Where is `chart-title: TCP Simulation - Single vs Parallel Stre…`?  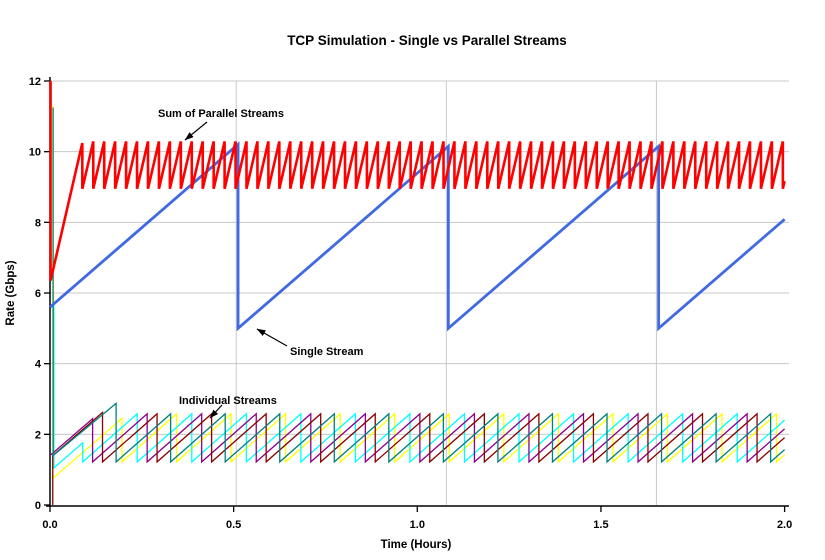
chart-title: TCP Simulation - Single vs Parallel Stre… is located at coordinates (427, 40).